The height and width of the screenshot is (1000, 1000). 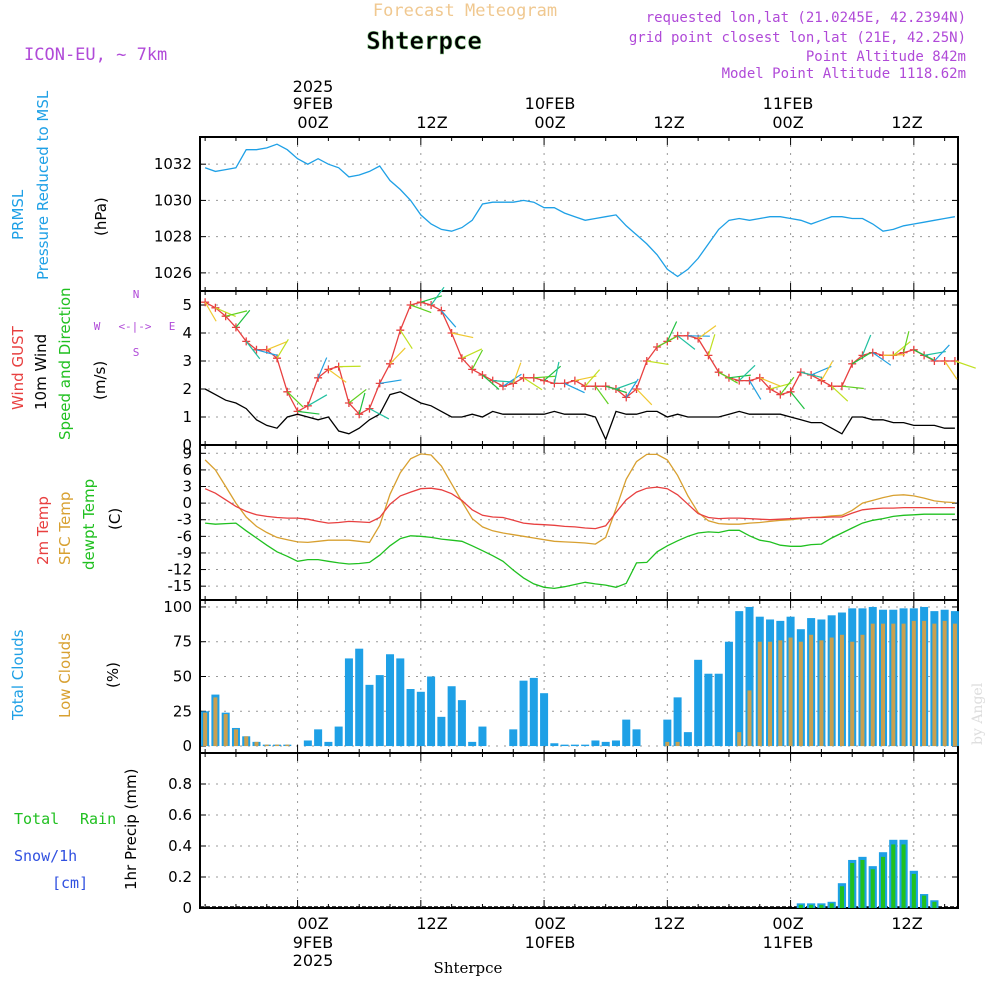 What do you see at coordinates (182, 642) in the screenshot?
I see `y-tick-label: 75` at bounding box center [182, 642].